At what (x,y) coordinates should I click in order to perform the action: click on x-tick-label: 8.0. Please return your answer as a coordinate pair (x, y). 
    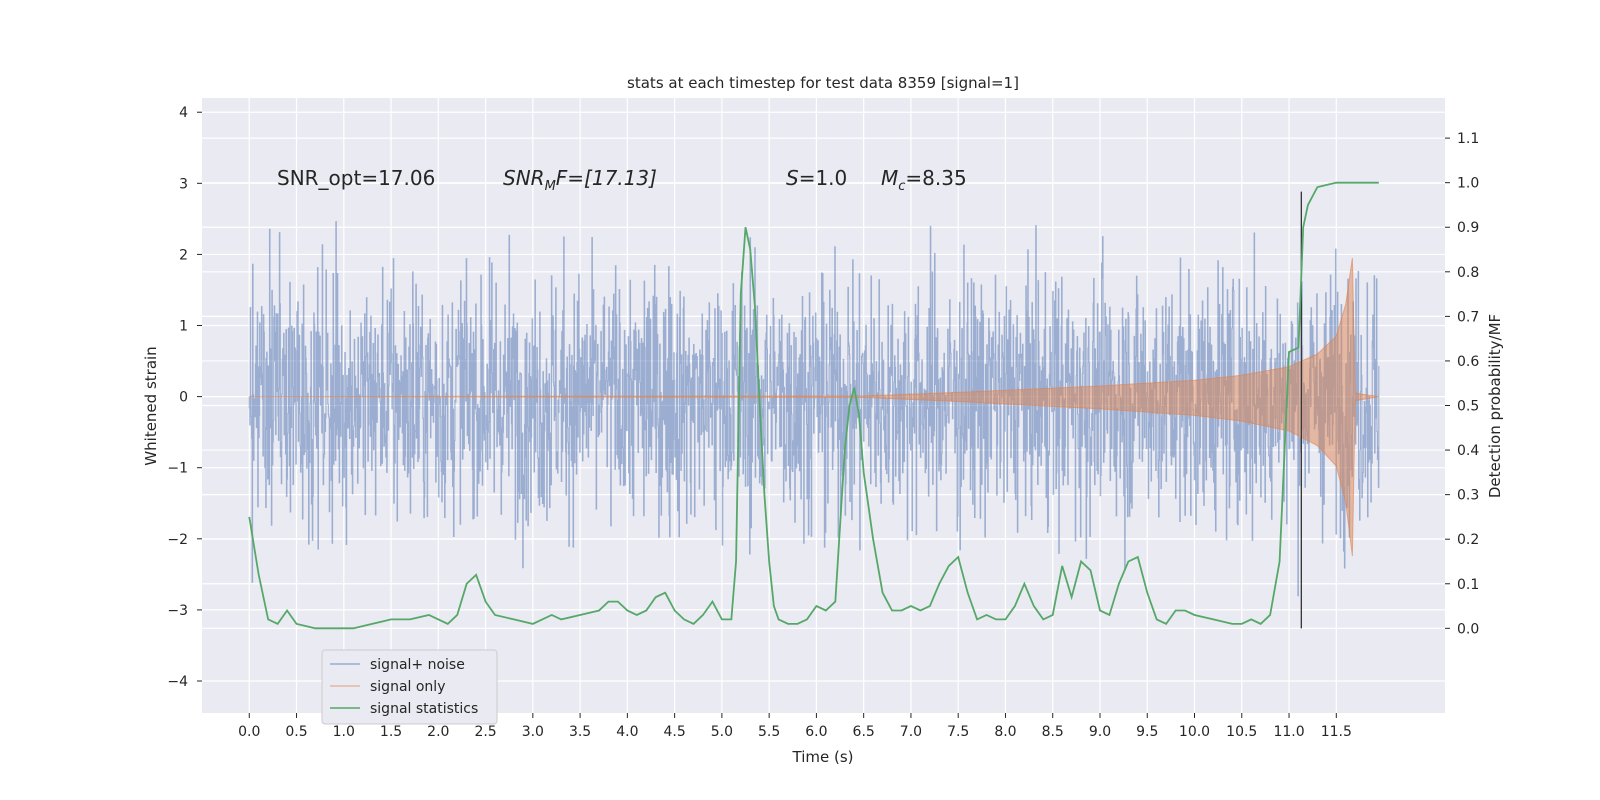
    Looking at the image, I should click on (1005, 732).